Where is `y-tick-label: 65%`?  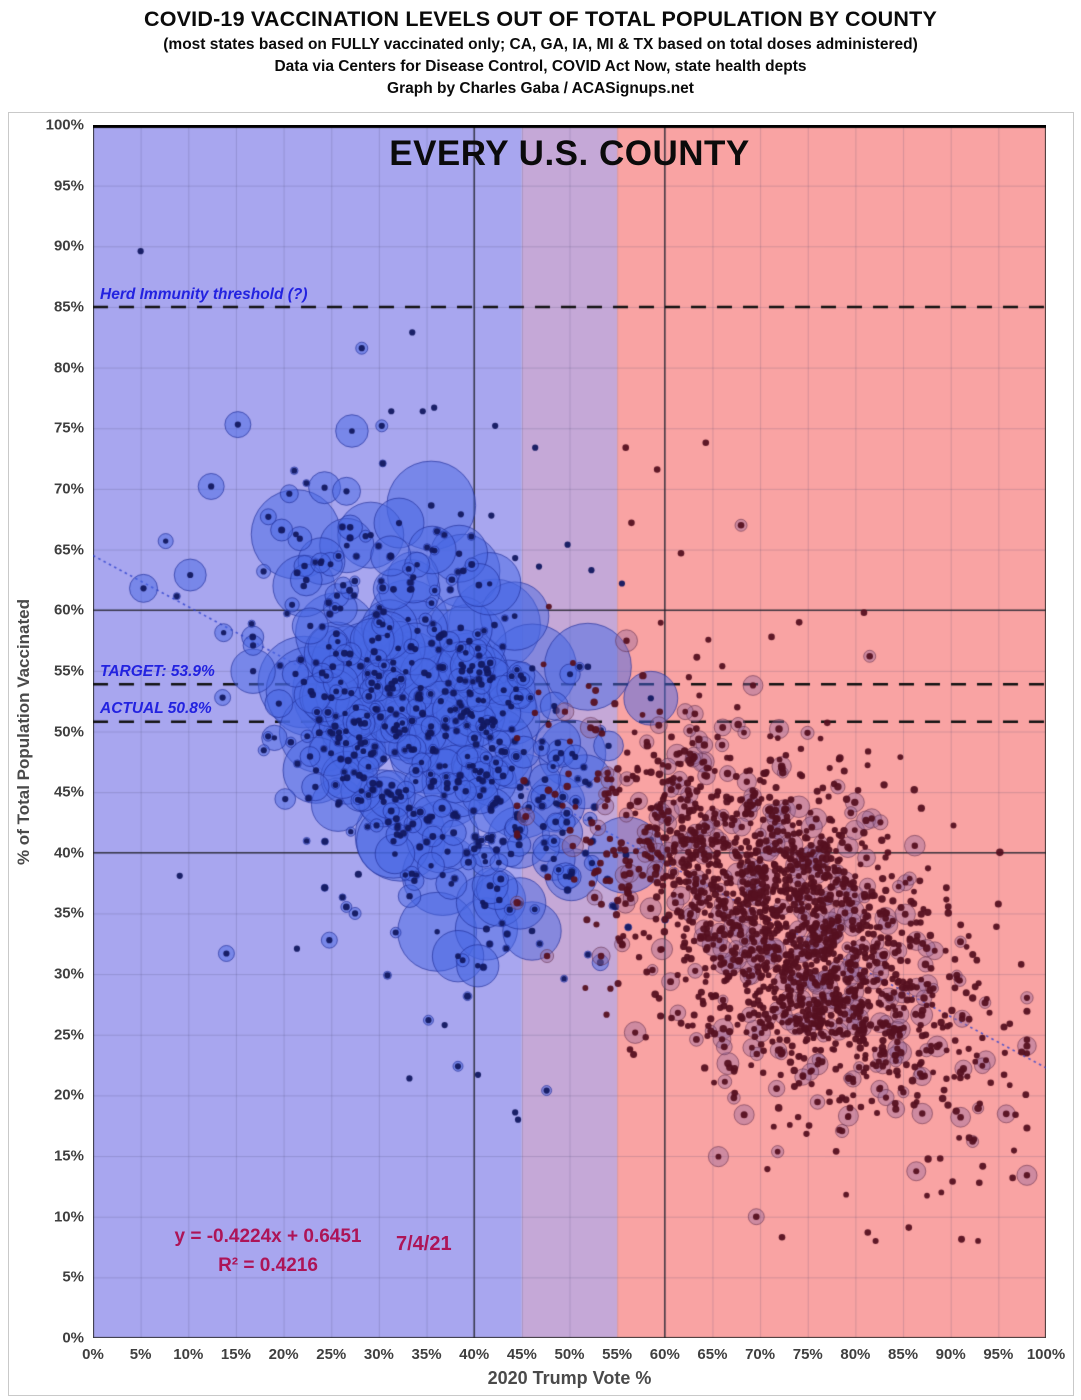 y-tick-label: 65% is located at coordinates (68, 550).